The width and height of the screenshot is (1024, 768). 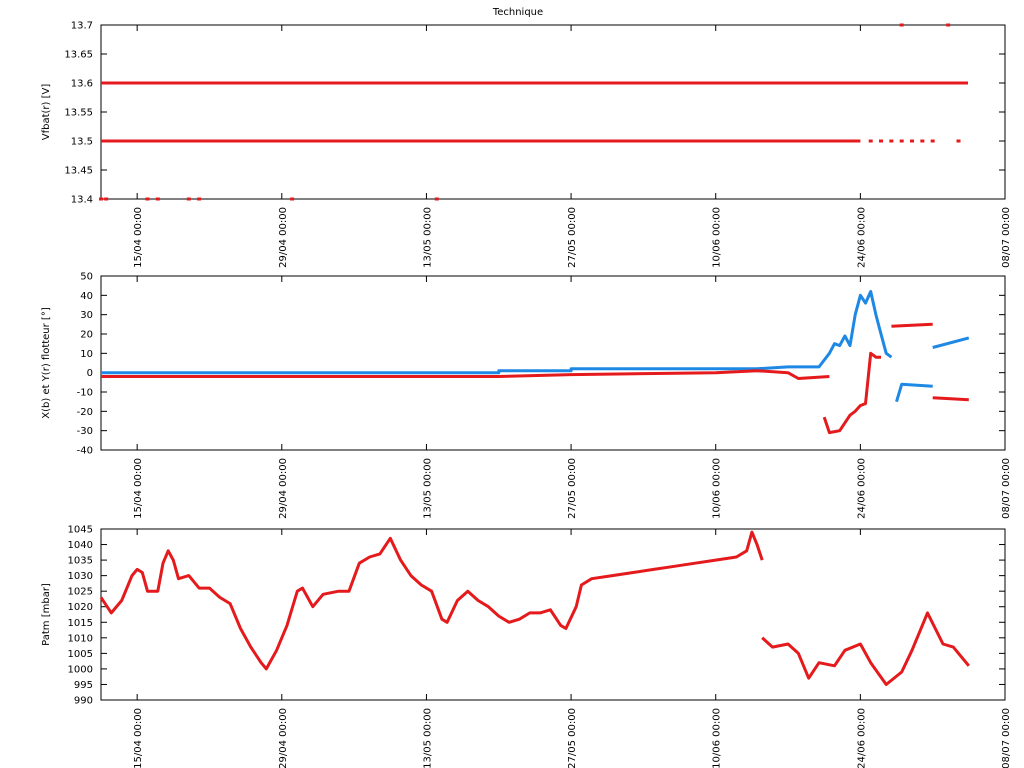 I want to click on y-tick-label: 13.6, so click(x=82, y=84).